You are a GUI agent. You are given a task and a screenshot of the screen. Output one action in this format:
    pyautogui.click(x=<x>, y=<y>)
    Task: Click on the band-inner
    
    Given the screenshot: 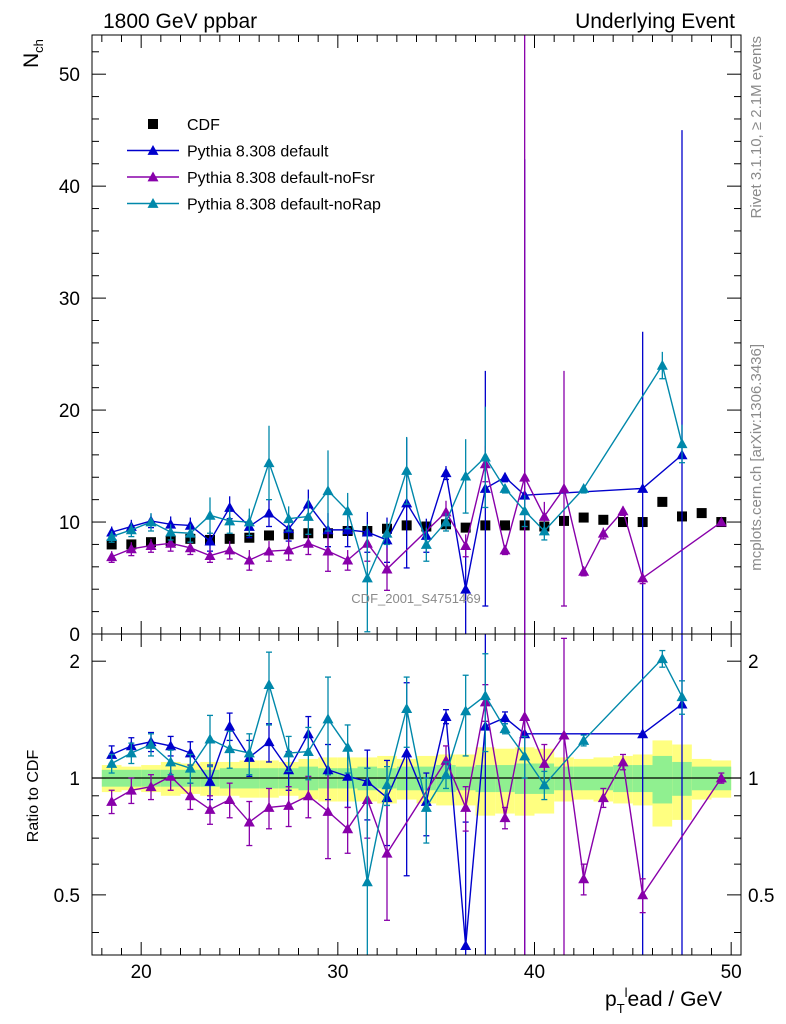 What is the action you would take?
    pyautogui.click(x=662, y=779)
    